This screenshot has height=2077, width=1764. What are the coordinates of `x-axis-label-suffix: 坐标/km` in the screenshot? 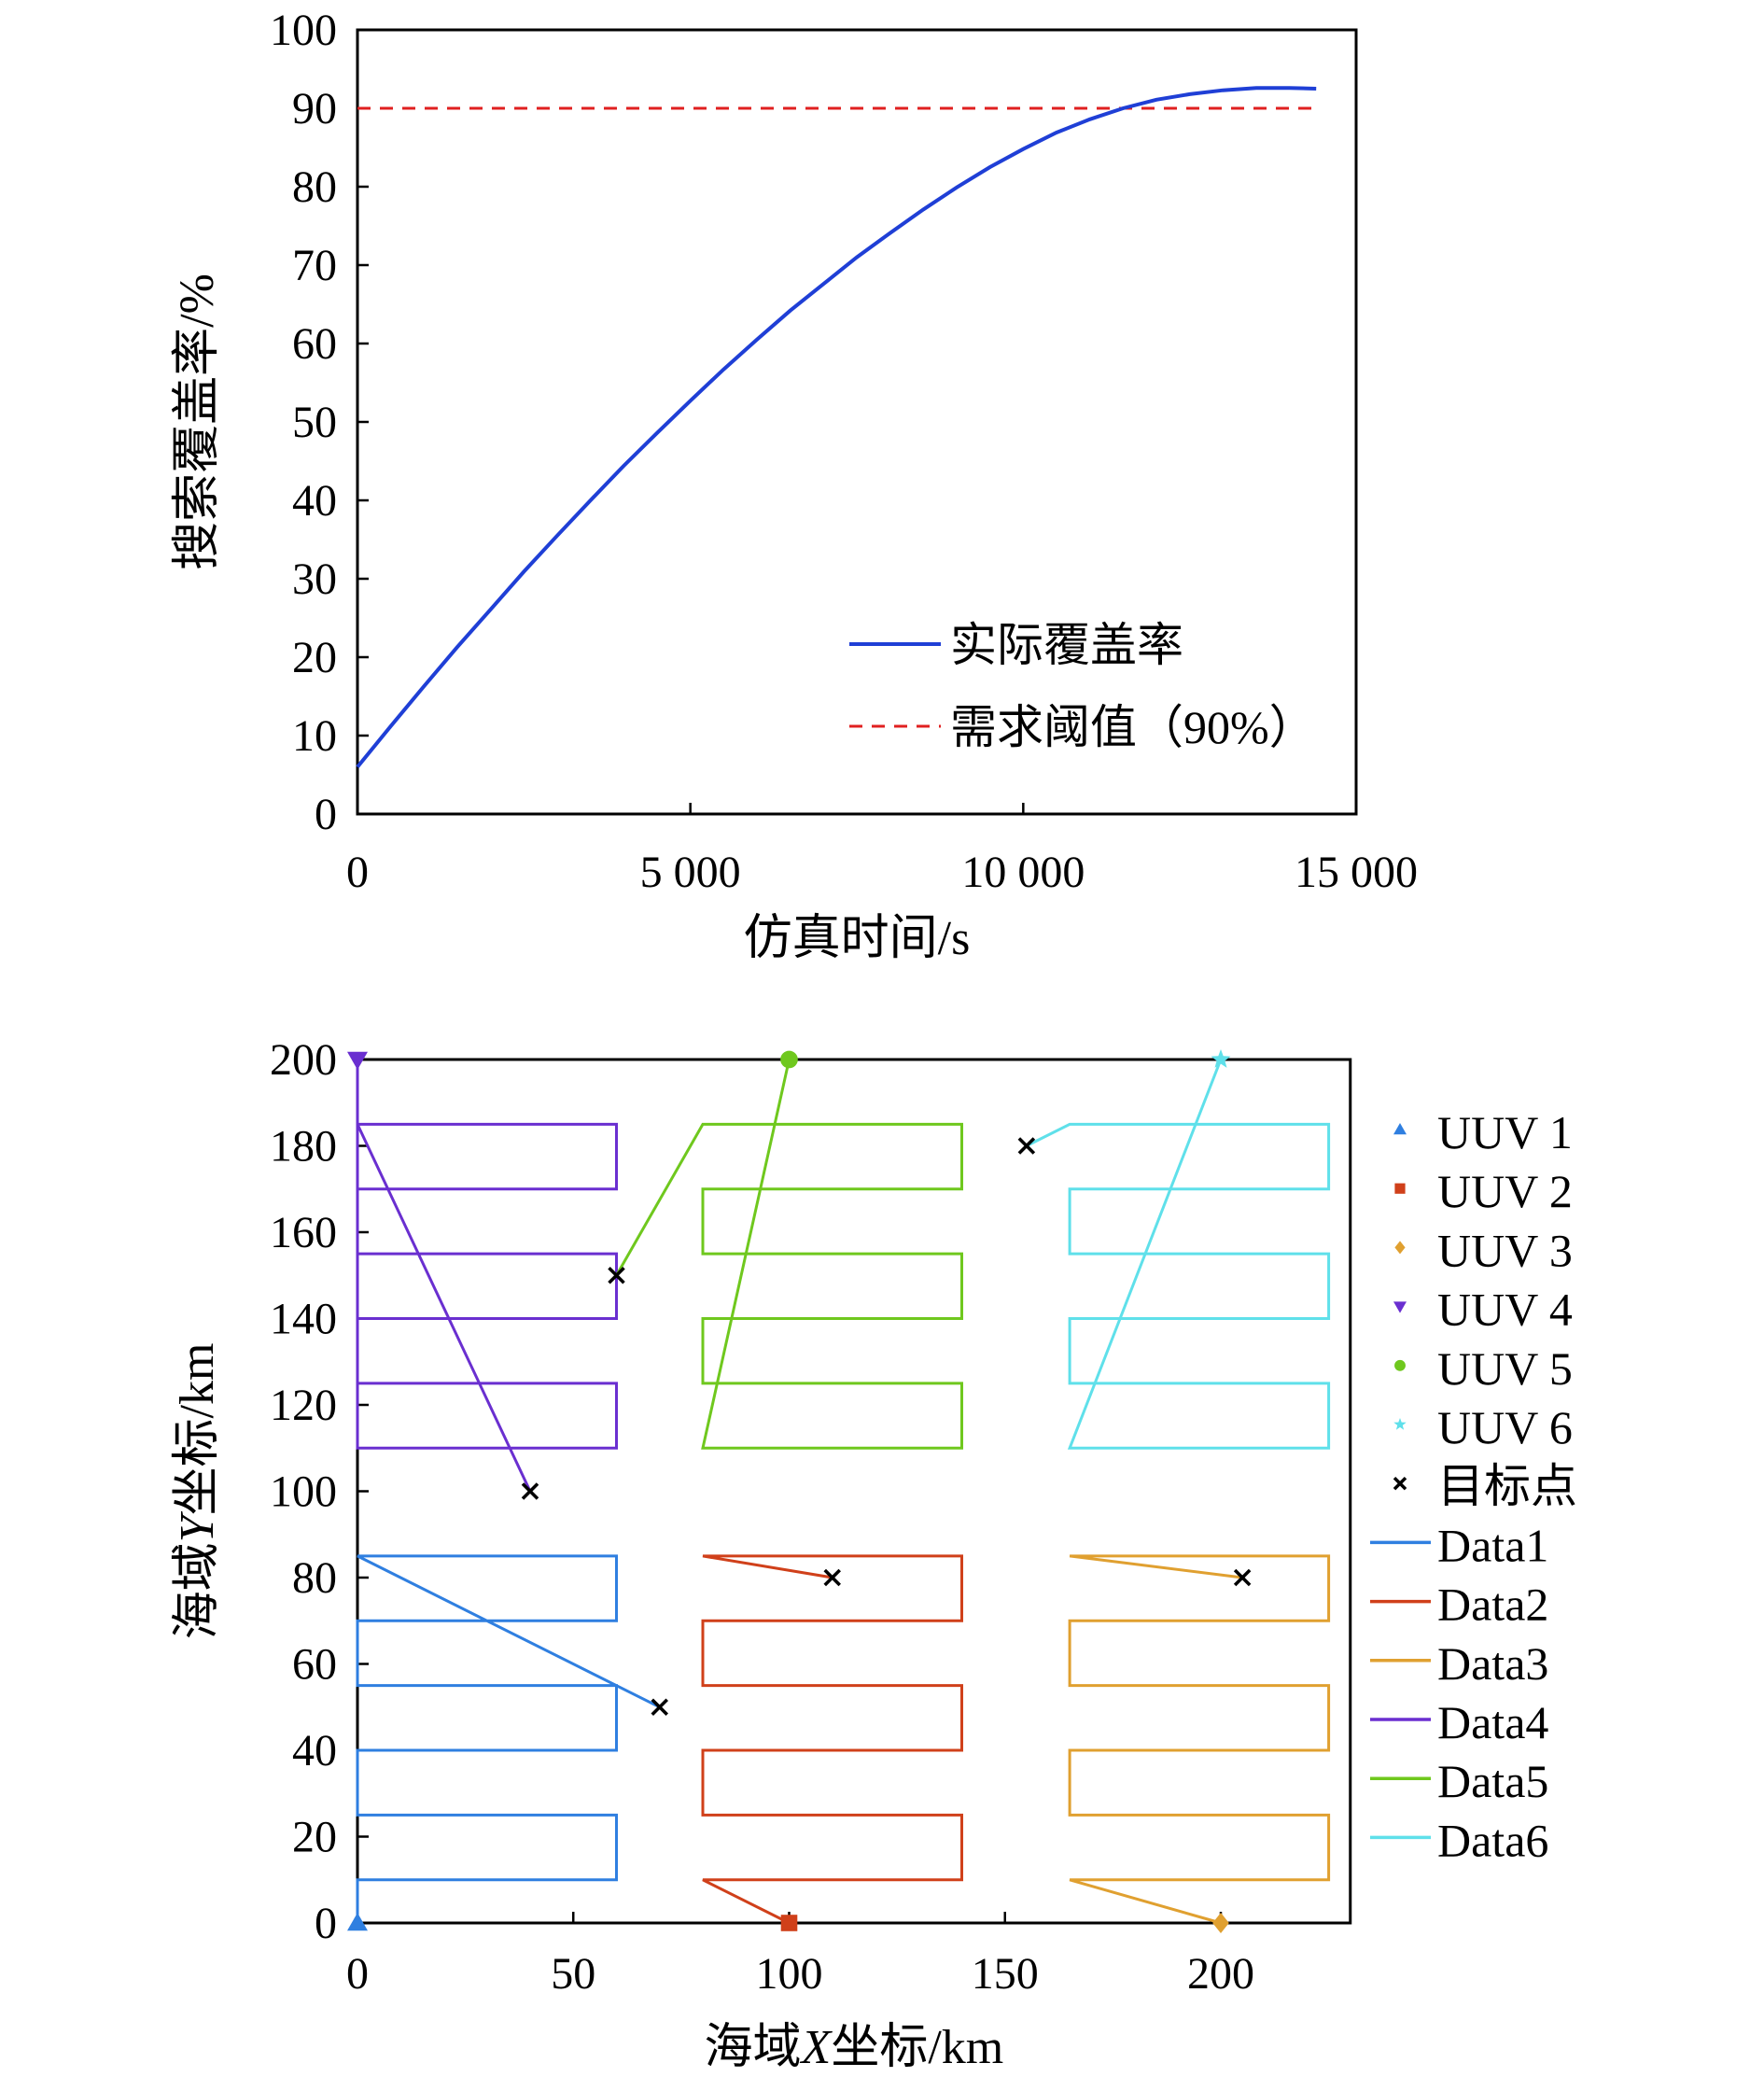 It's located at (917, 2047).